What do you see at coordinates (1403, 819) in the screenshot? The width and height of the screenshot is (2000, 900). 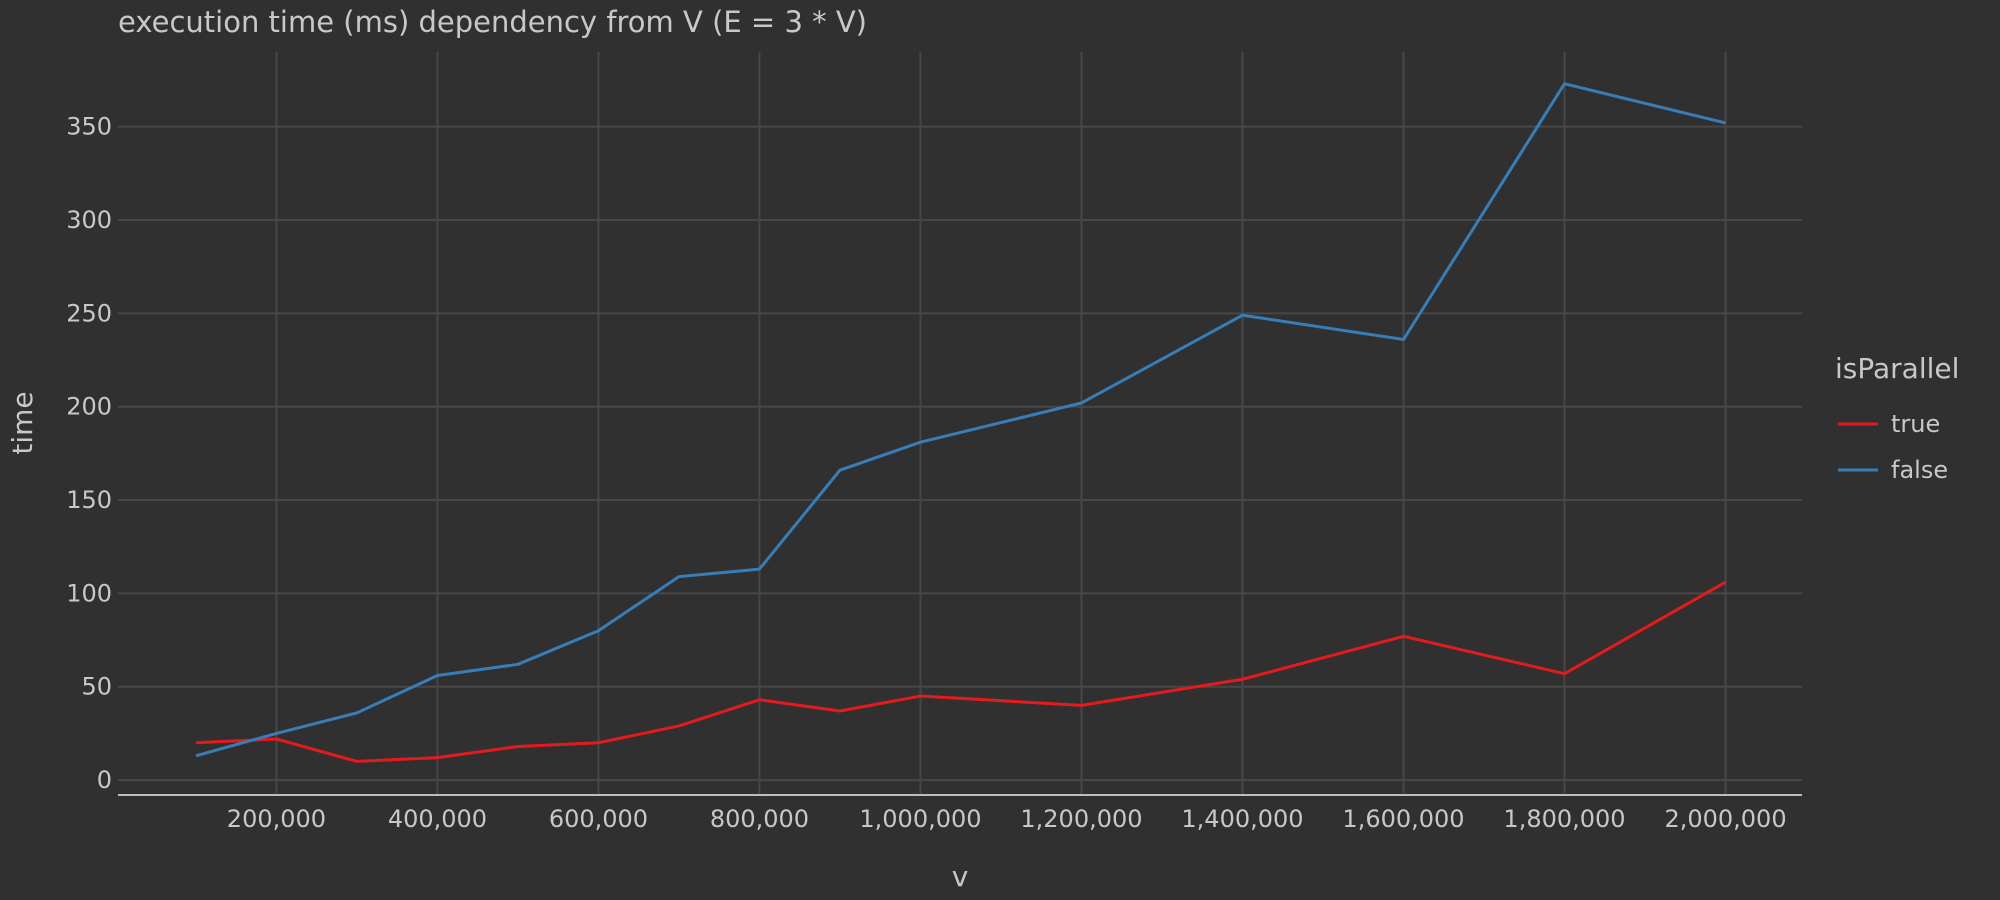 I see `x-tick-label: 1,600,000` at bounding box center [1403, 819].